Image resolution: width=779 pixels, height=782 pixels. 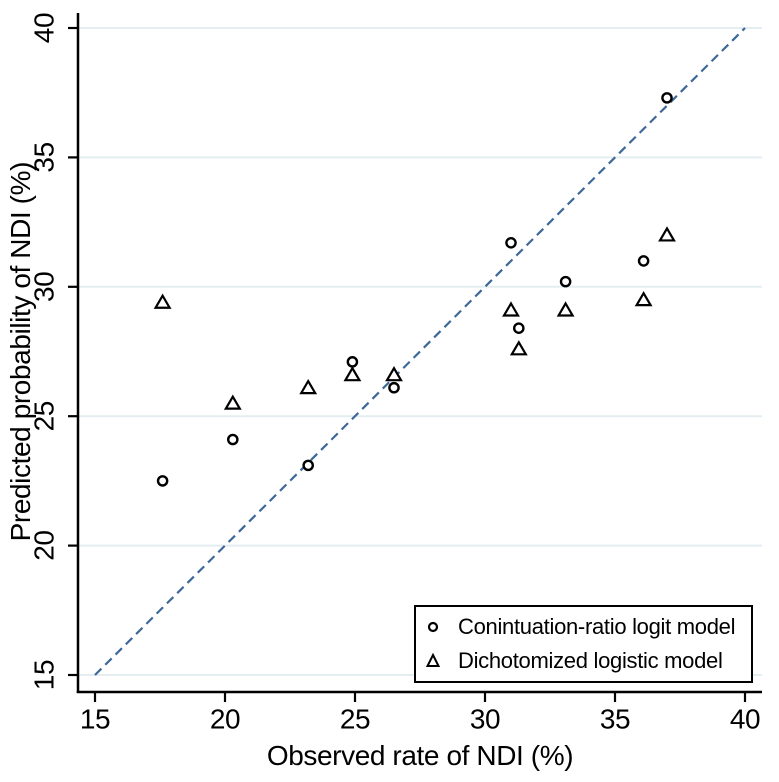 What do you see at coordinates (597, 626) in the screenshot?
I see `legend-label-circle-series: Conintuation-ratio logit model` at bounding box center [597, 626].